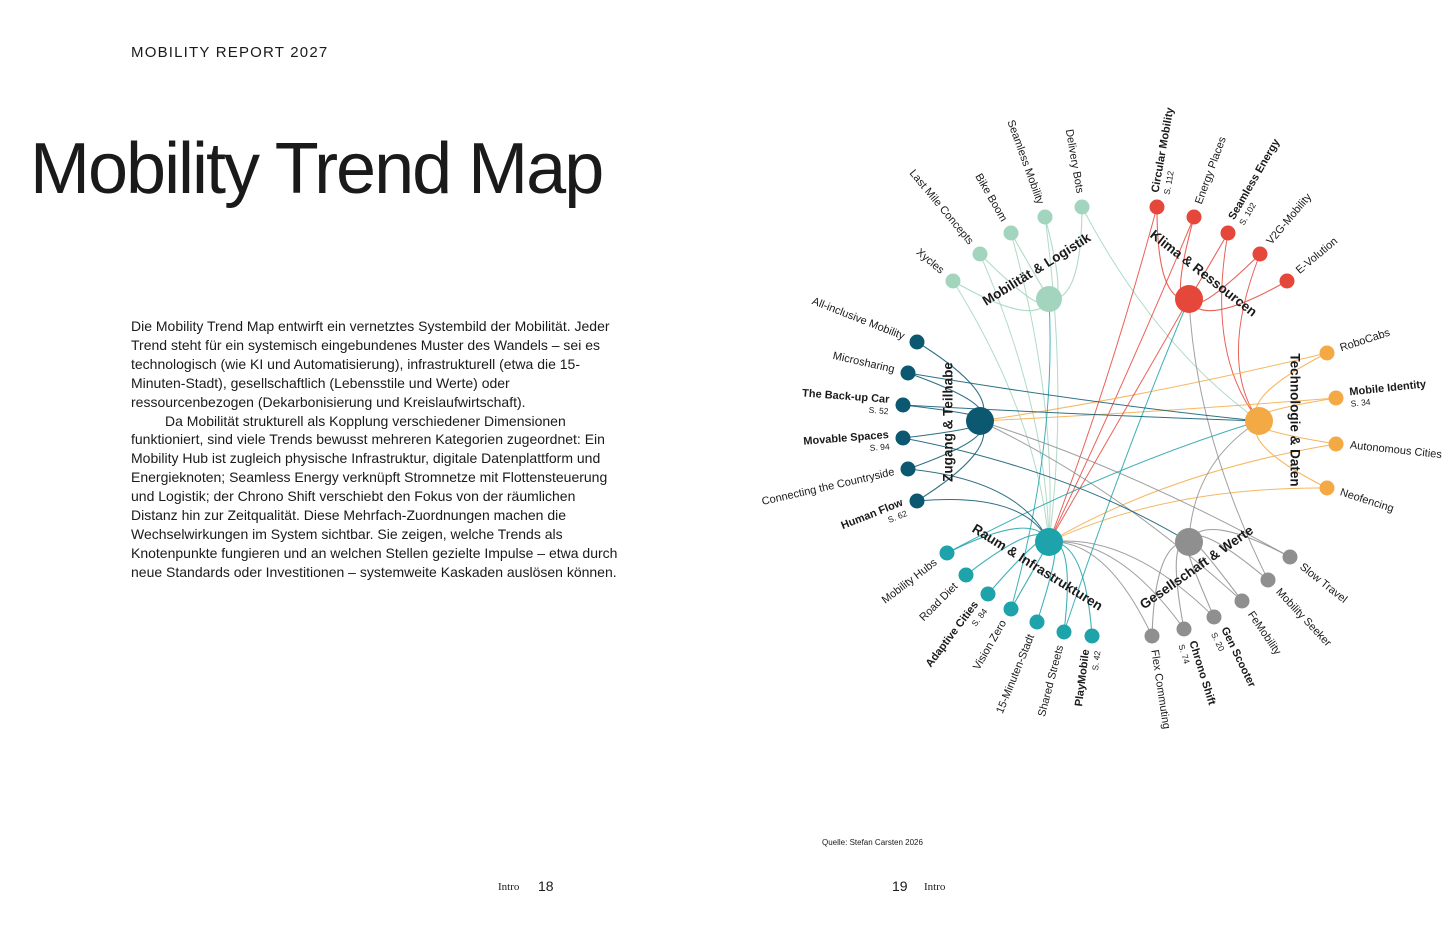 This screenshot has width=1445, height=930. What do you see at coordinates (941, 207) in the screenshot?
I see `trend-label: Last Mile Concepts` at bounding box center [941, 207].